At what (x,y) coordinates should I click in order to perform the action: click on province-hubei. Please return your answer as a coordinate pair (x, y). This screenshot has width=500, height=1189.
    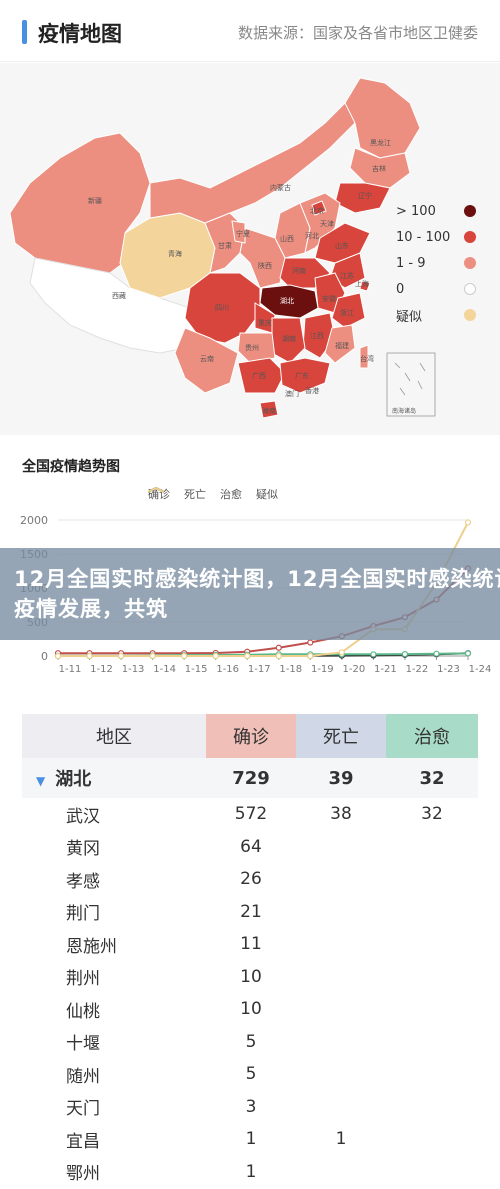
    Looking at the image, I should click on (289, 301).